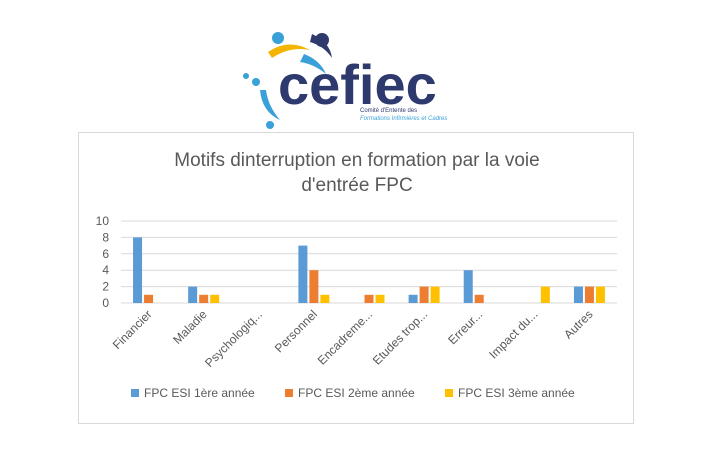 The height and width of the screenshot is (455, 706). I want to click on legend-label: FPC ESI 3ème année, so click(516, 393).